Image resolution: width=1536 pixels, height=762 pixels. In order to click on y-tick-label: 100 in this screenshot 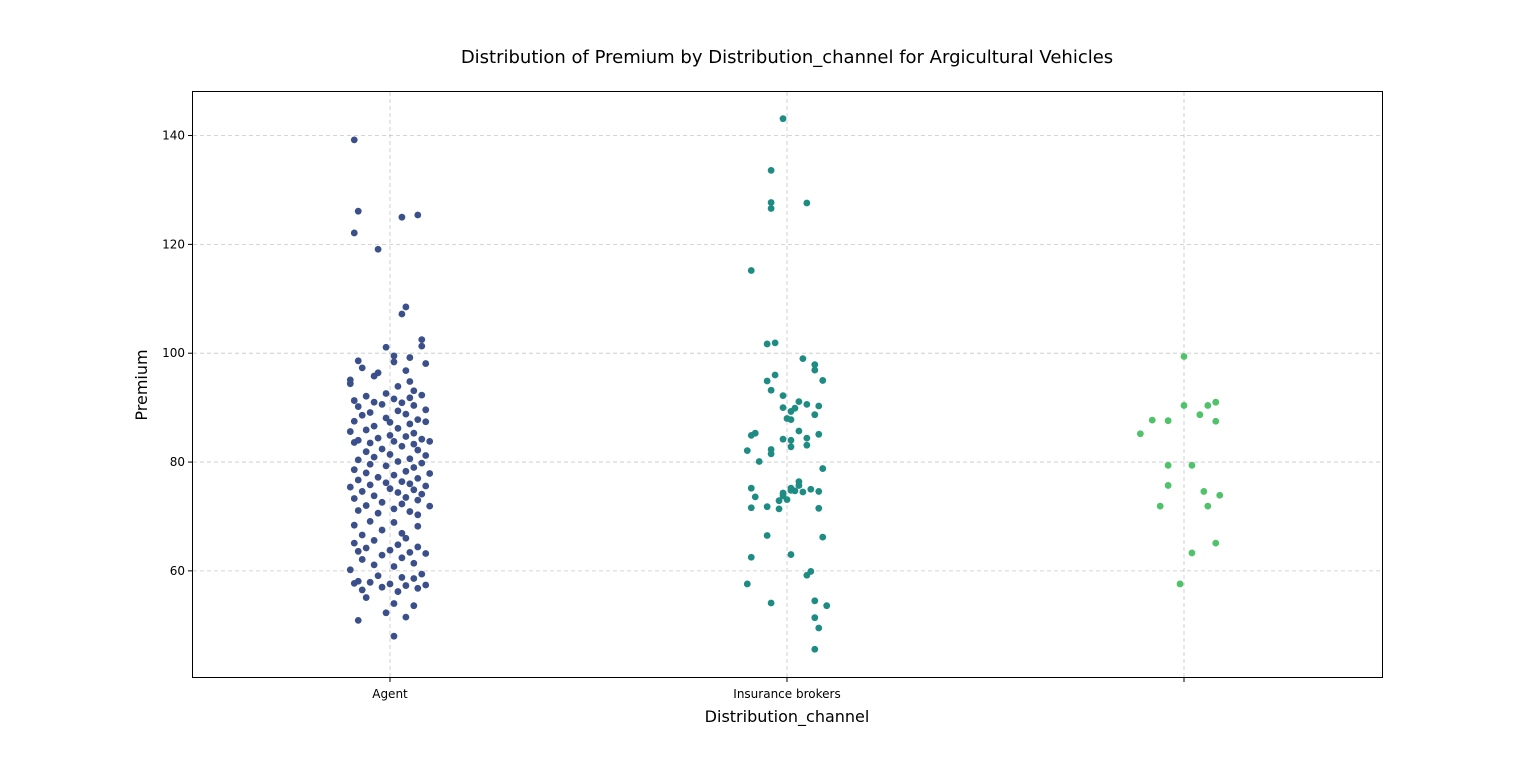, I will do `click(173, 353)`.